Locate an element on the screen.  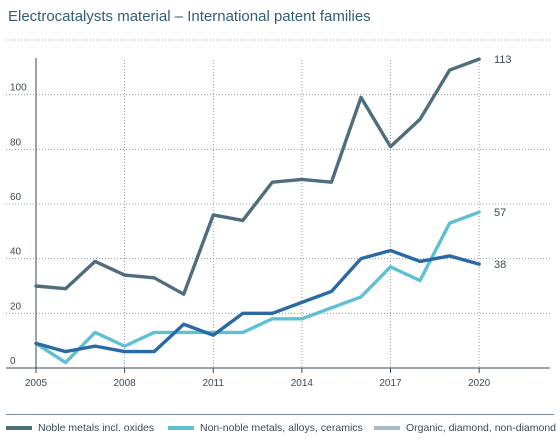
y-tick-label: 40 is located at coordinates (16, 252).